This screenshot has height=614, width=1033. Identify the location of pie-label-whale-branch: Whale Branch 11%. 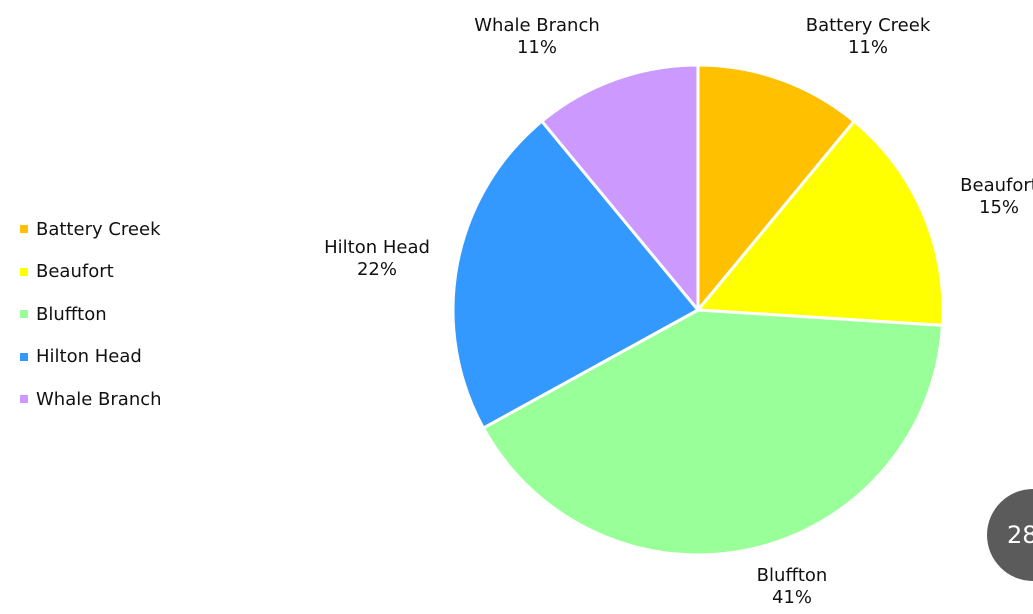
(537, 37).